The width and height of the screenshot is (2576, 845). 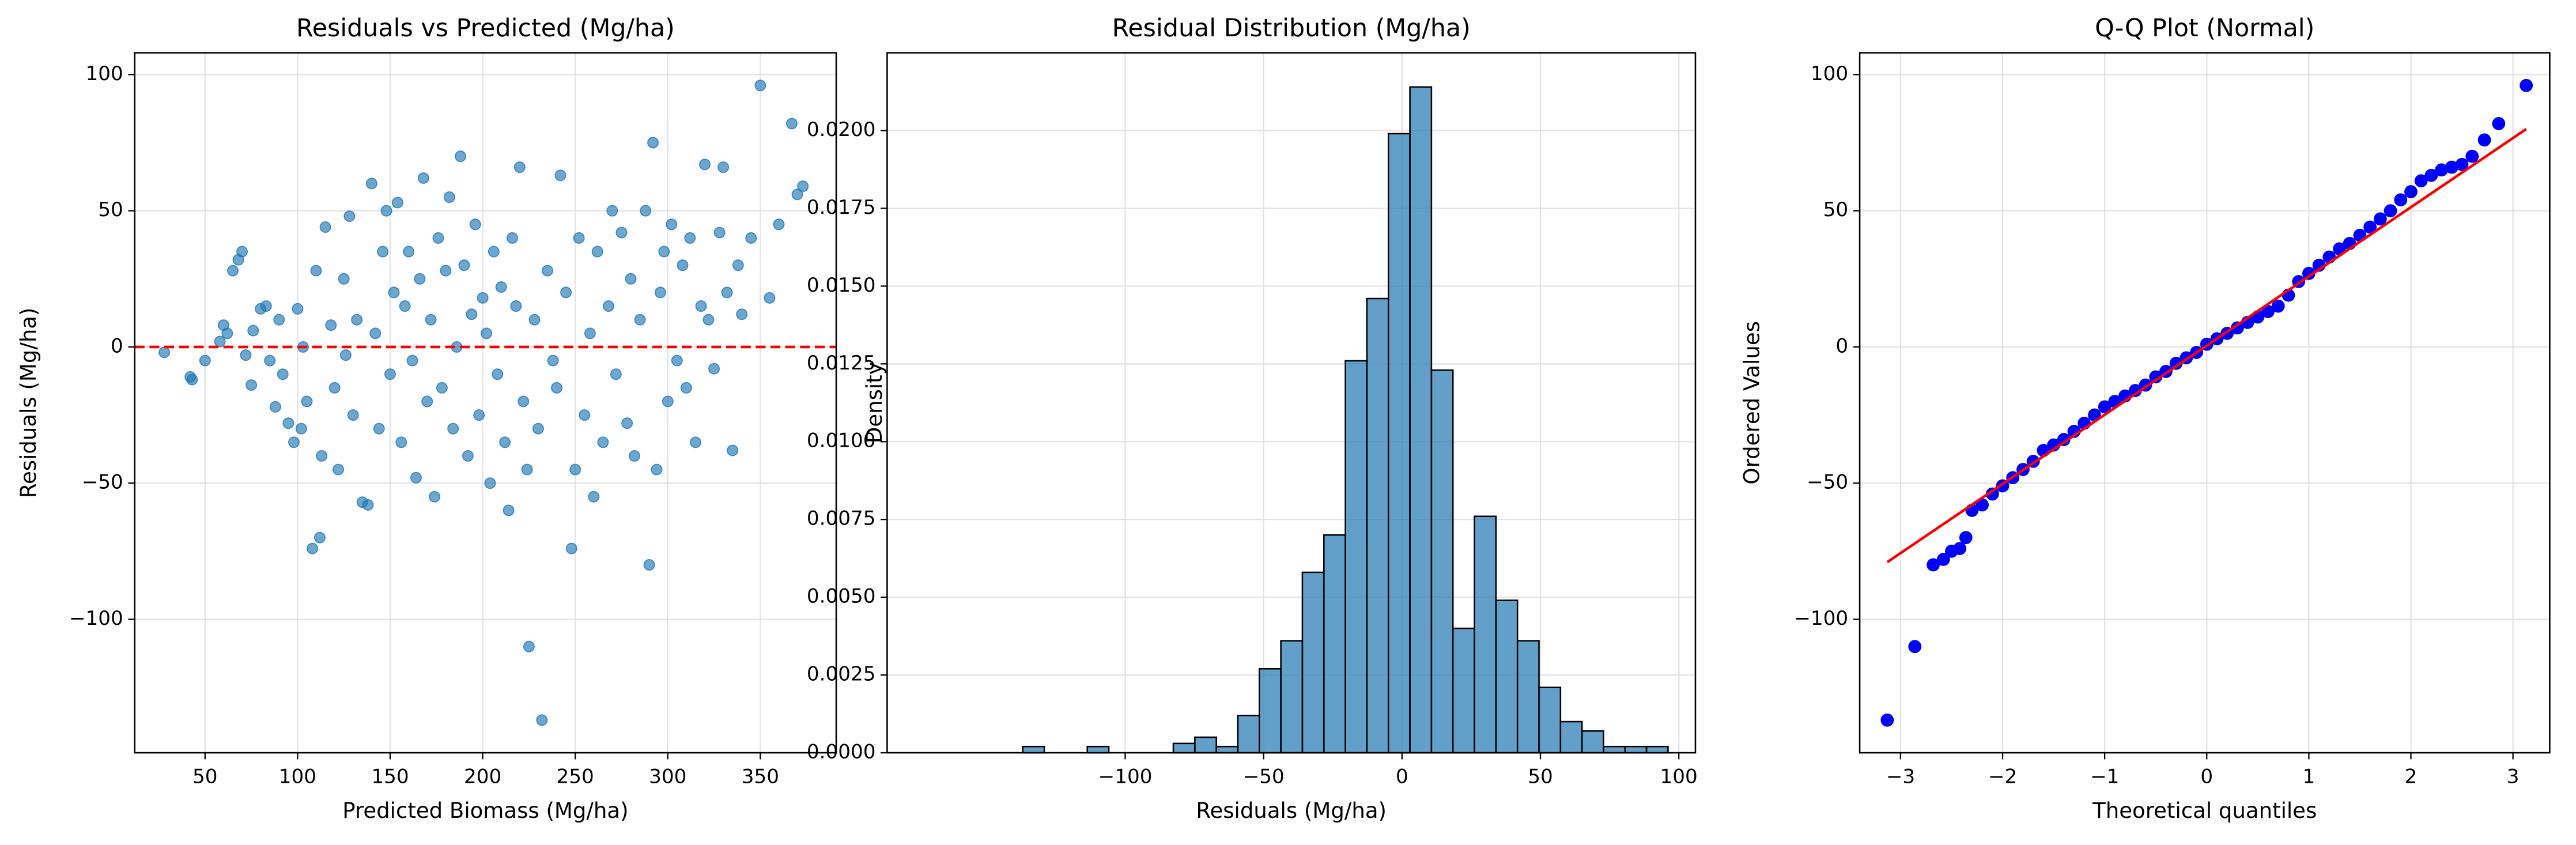 What do you see at coordinates (2309, 777) in the screenshot?
I see `x-tick-label: 1` at bounding box center [2309, 777].